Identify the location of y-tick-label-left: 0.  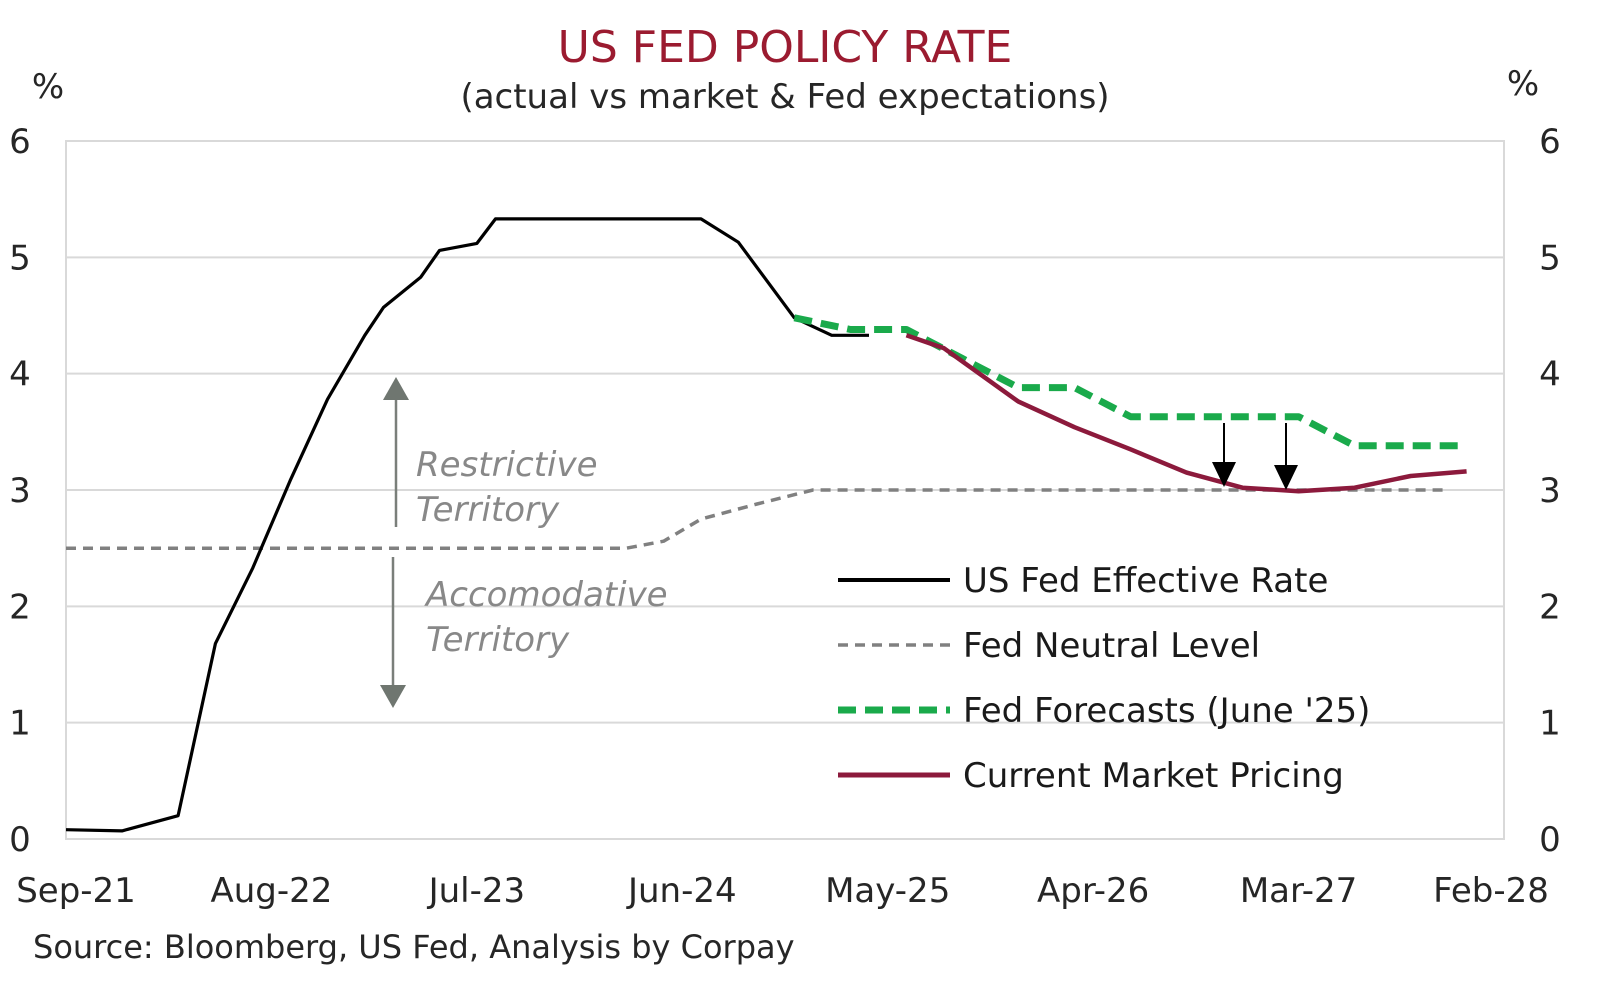
(20, 840).